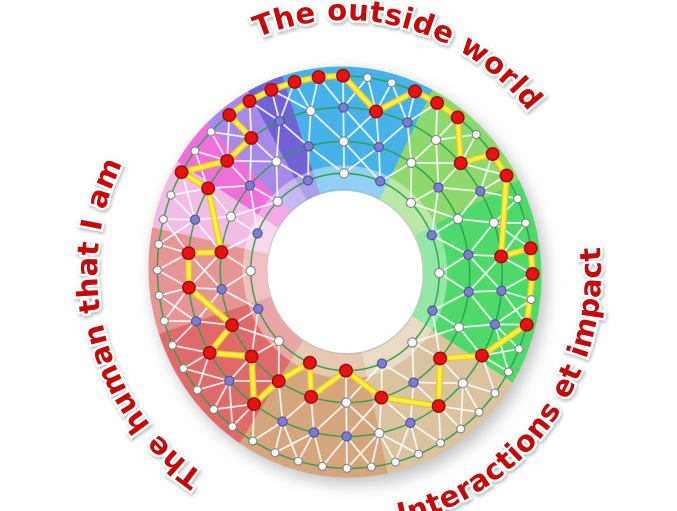  I want to click on sector-magenta, so click(233, 175).